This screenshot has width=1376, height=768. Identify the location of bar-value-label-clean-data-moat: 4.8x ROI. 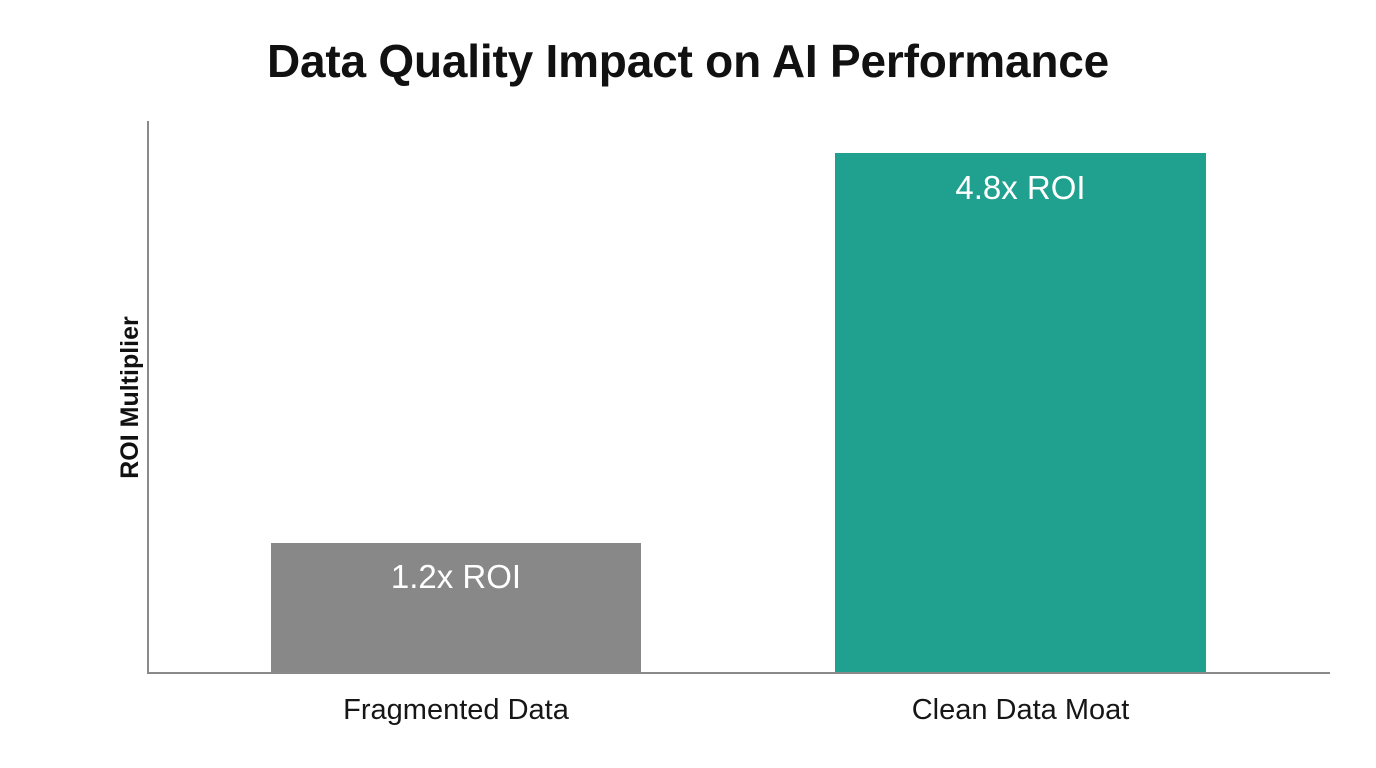
(1020, 188).